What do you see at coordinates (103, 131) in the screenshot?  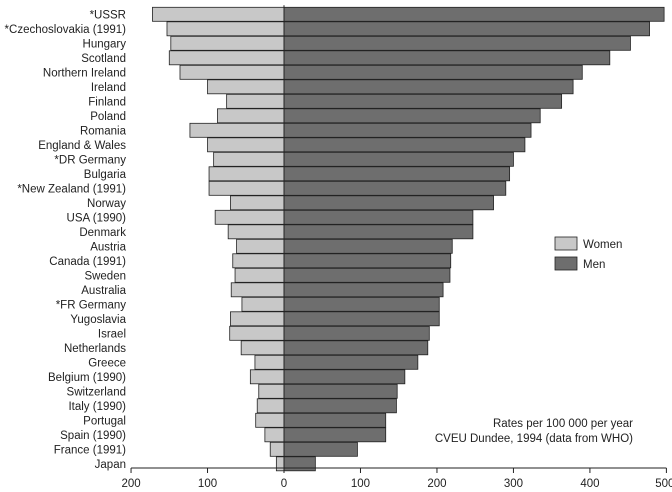 I see `category-label: Romania` at bounding box center [103, 131].